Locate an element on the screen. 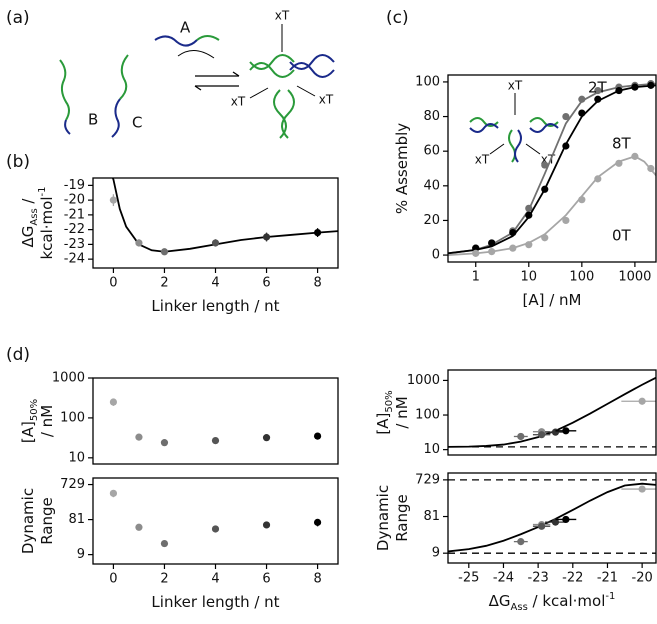  y-axis-label: [A]50% is located at coordinates (384, 412).